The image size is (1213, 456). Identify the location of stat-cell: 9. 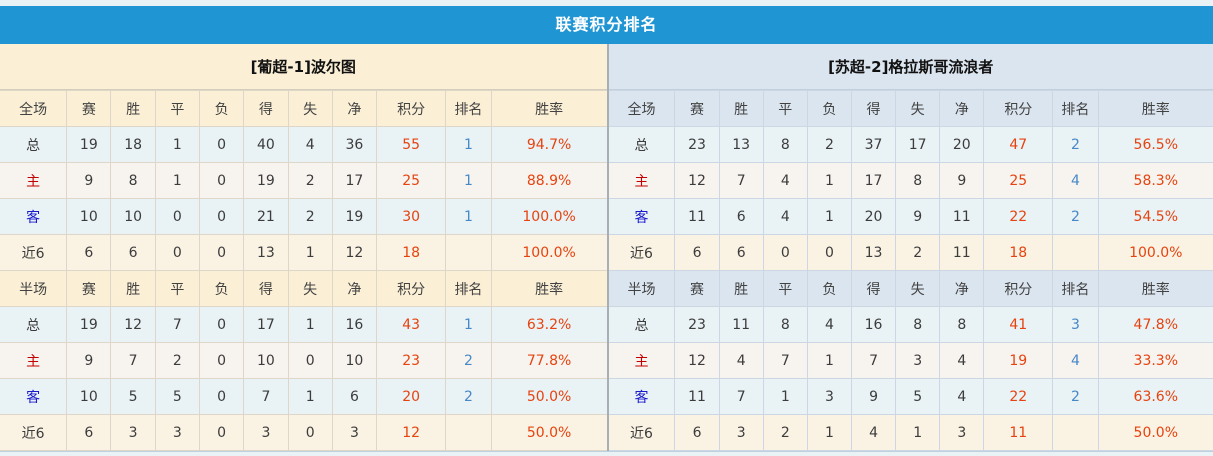
(89, 360).